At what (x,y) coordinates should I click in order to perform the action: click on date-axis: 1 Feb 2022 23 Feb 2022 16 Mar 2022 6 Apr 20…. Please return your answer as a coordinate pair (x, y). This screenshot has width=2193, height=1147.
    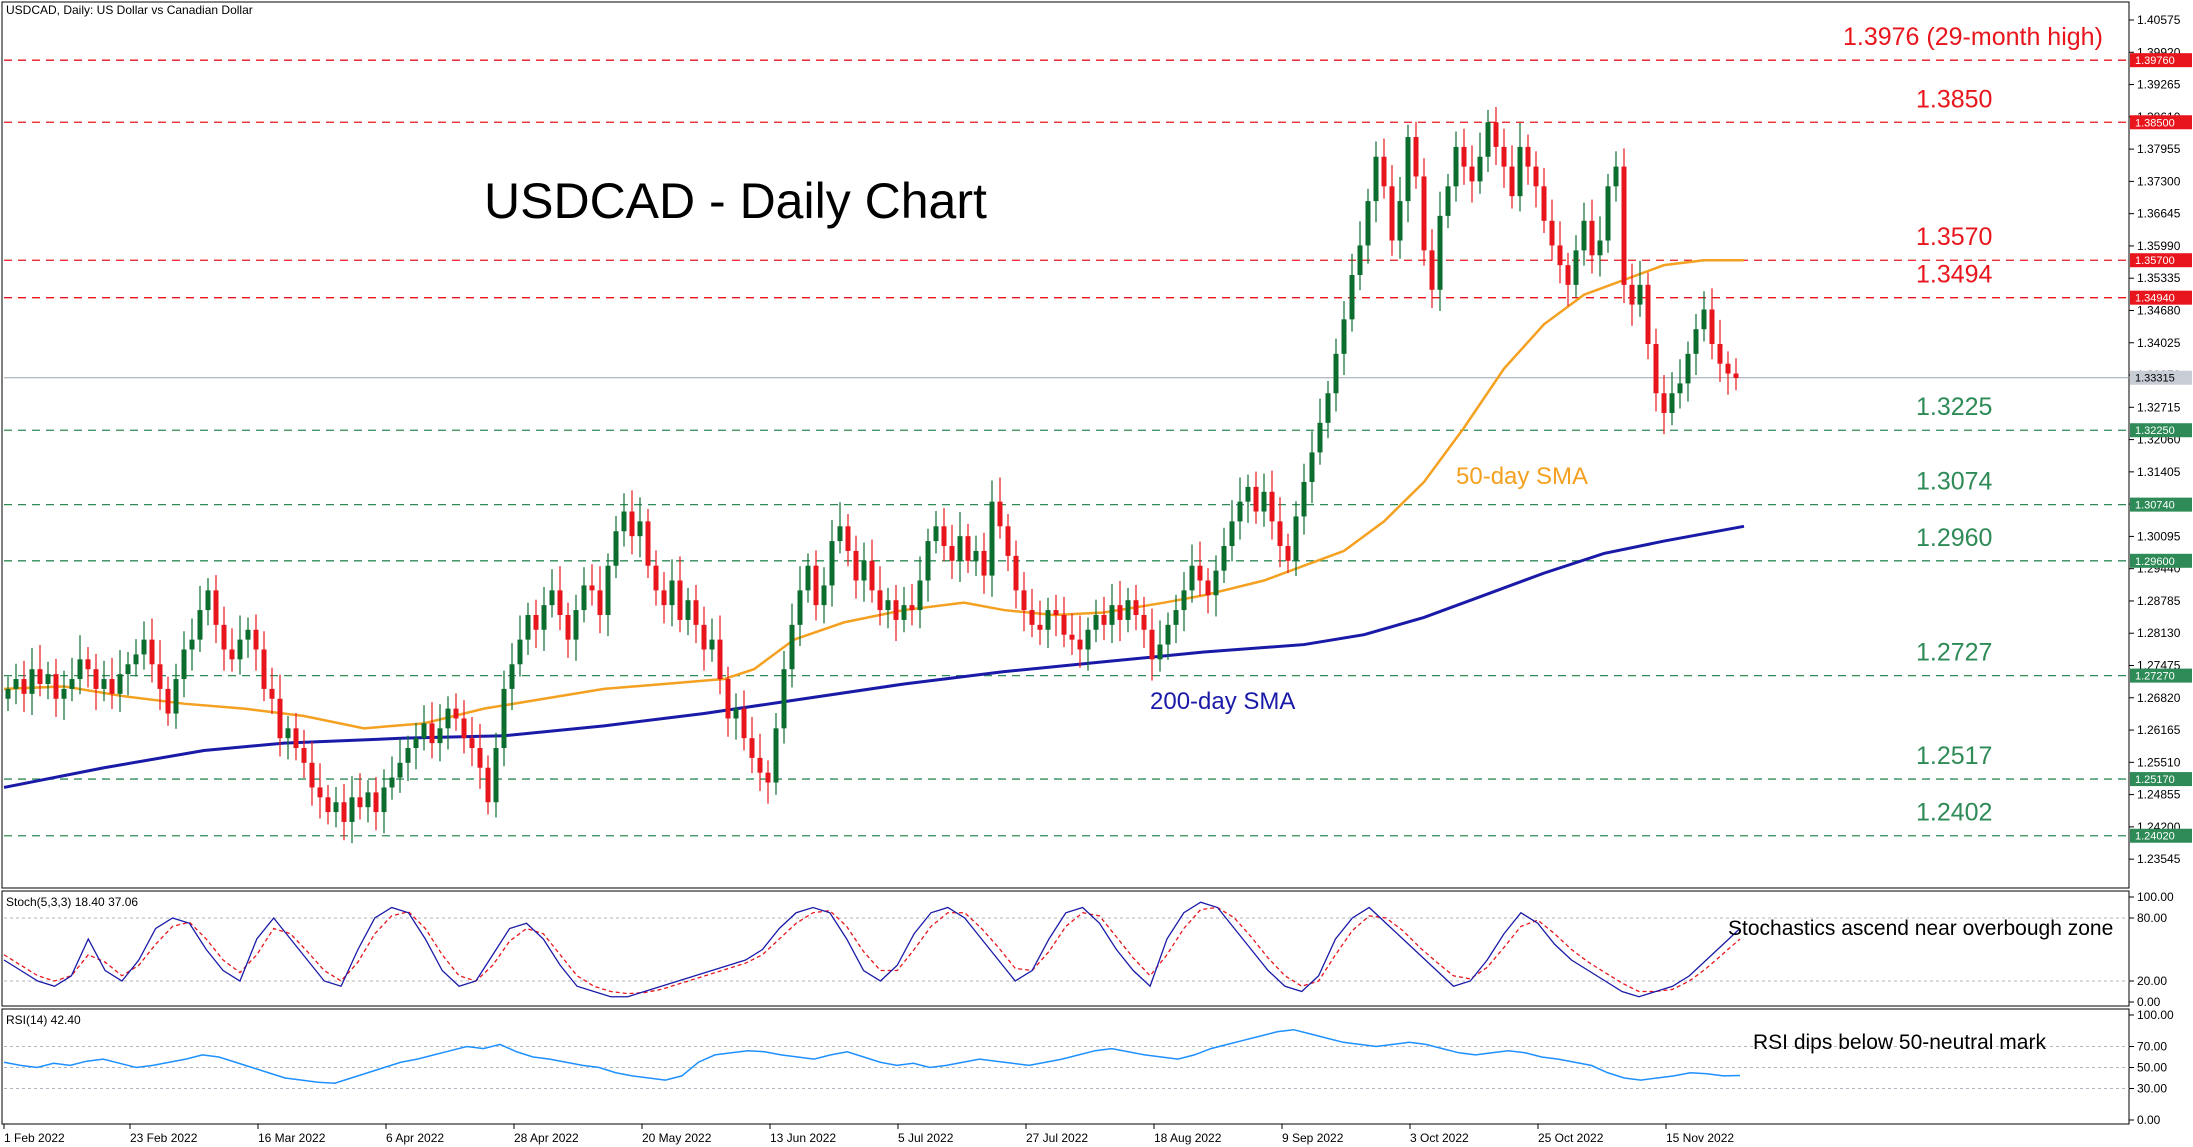
    Looking at the image, I should click on (868, 1134).